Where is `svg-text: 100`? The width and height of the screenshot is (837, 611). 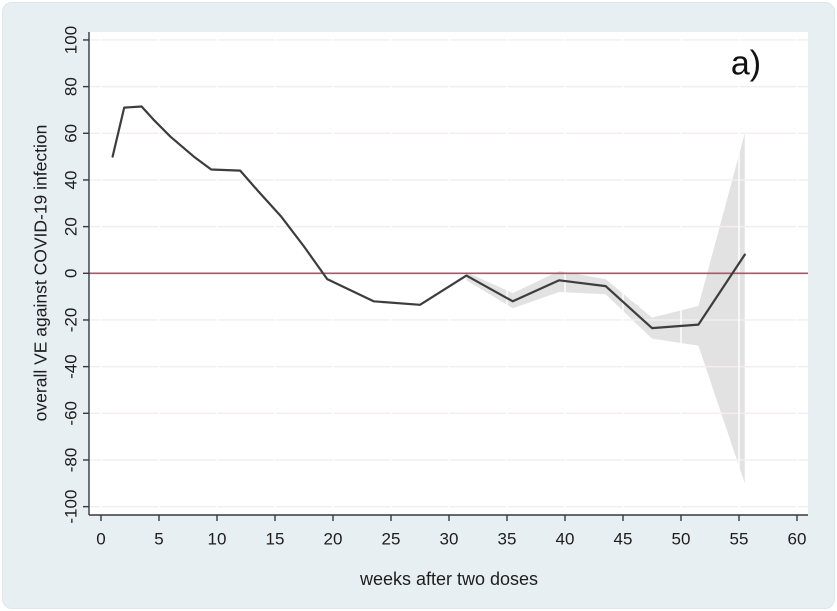 svg-text: 100 is located at coordinates (70, 40).